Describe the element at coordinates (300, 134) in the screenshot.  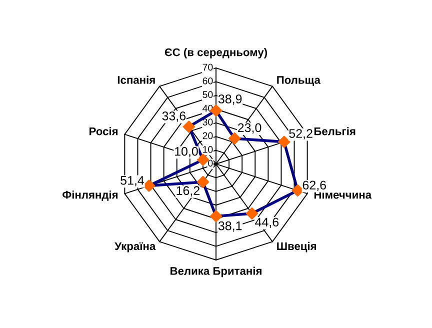
I see `data-label: 52,2` at that location.